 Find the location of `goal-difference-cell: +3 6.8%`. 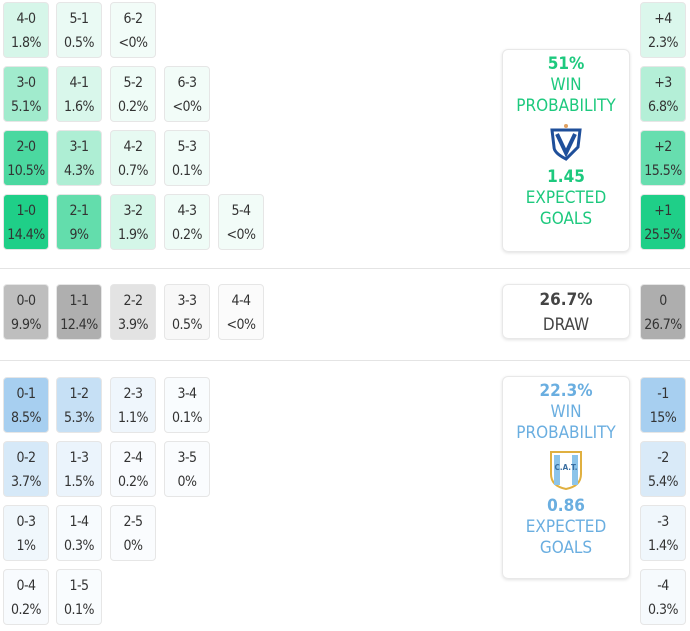

goal-difference-cell: +3 6.8% is located at coordinates (663, 94).